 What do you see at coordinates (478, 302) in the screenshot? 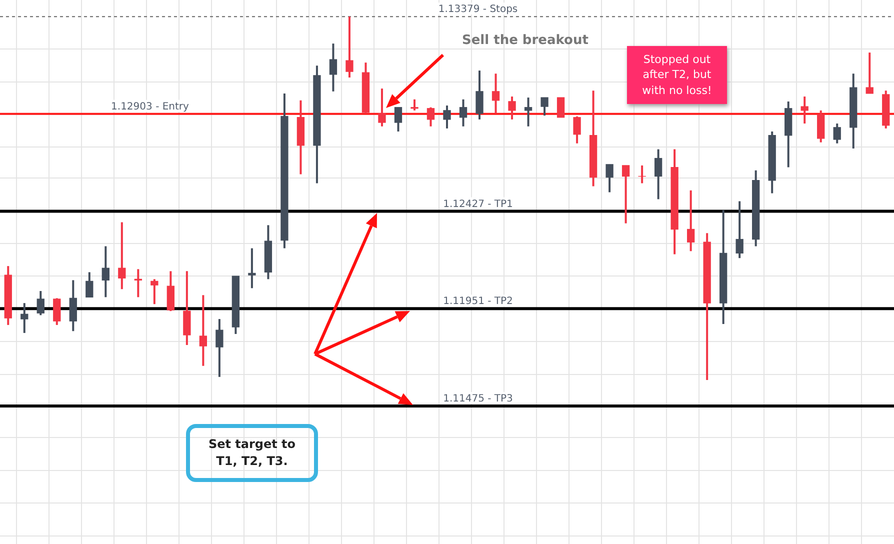
I see `ref-line-label: 1.11951 - TP2` at bounding box center [478, 302].